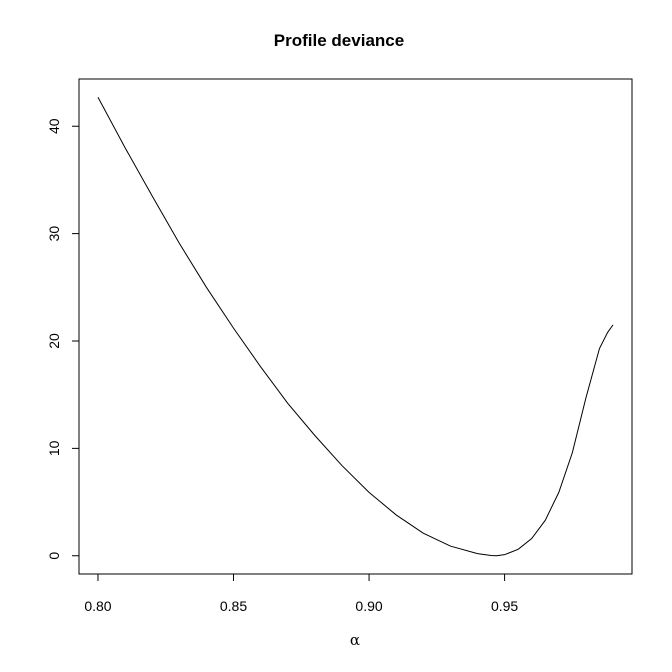 The width and height of the screenshot is (672, 672). I want to click on y-tick-label: 0, so click(54, 556).